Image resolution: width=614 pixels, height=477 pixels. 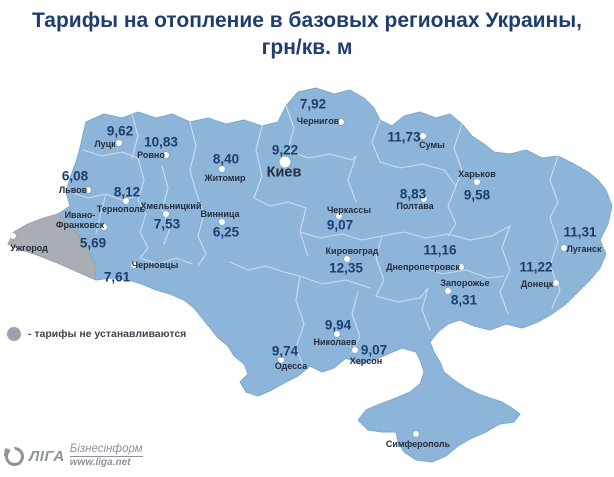 I want to click on city-tariff-value: 11,73, so click(x=404, y=137).